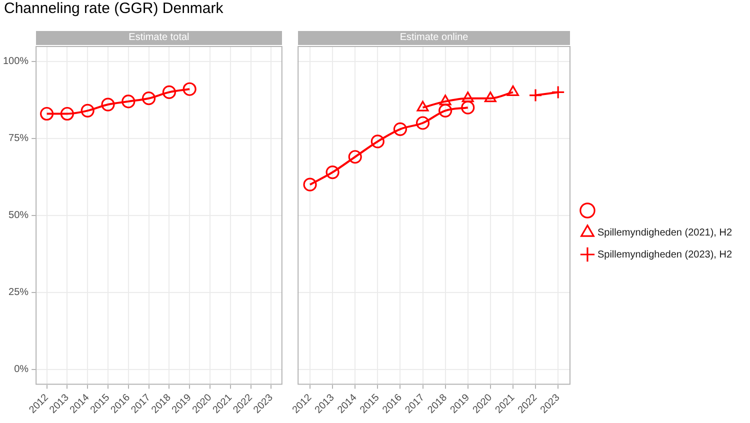  I want to click on legend-label: Spillemyndigheden (2023), H2, so click(664, 254).